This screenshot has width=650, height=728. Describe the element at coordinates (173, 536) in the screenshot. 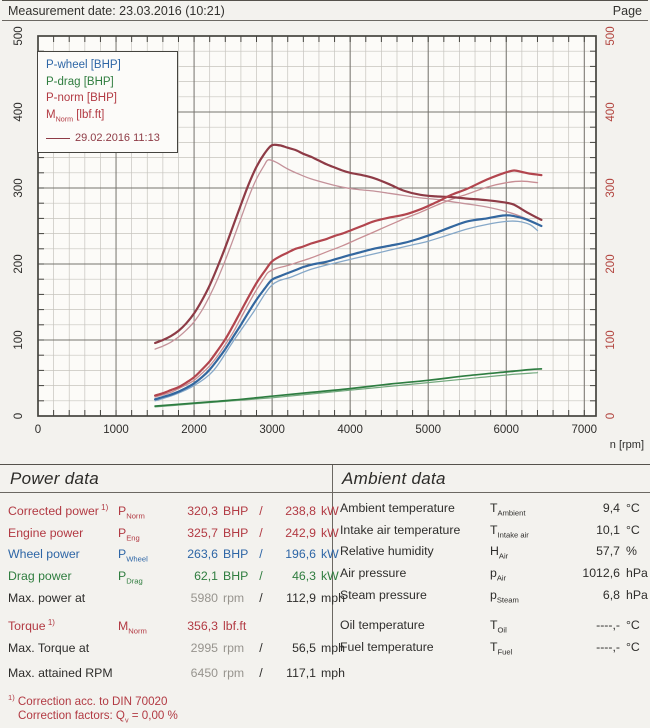

I see `power-table-row: Engine power PEng 325,7 BHP / 242,9 kW` at that location.